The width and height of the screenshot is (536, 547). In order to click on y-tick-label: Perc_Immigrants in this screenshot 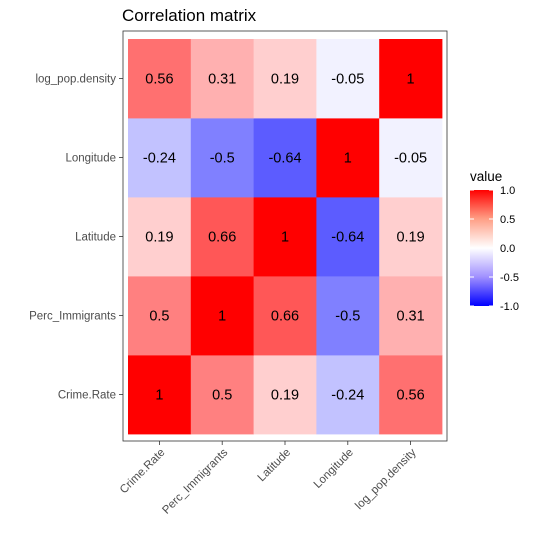, I will do `click(72, 317)`.